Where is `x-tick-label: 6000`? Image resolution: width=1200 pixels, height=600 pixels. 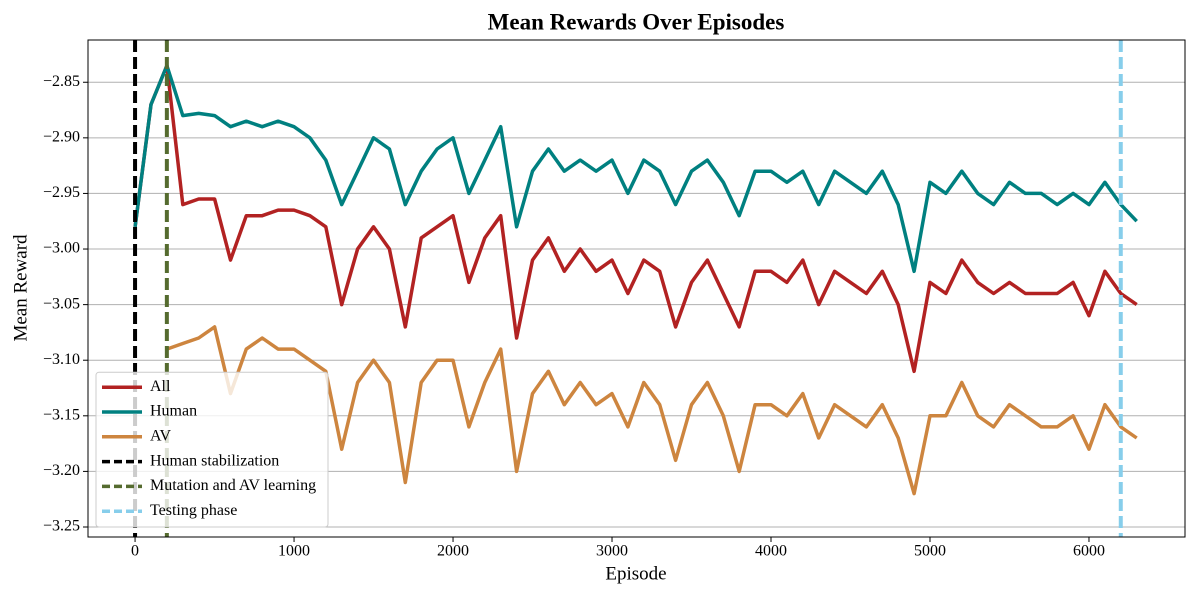 x-tick-label: 6000 is located at coordinates (1089, 551).